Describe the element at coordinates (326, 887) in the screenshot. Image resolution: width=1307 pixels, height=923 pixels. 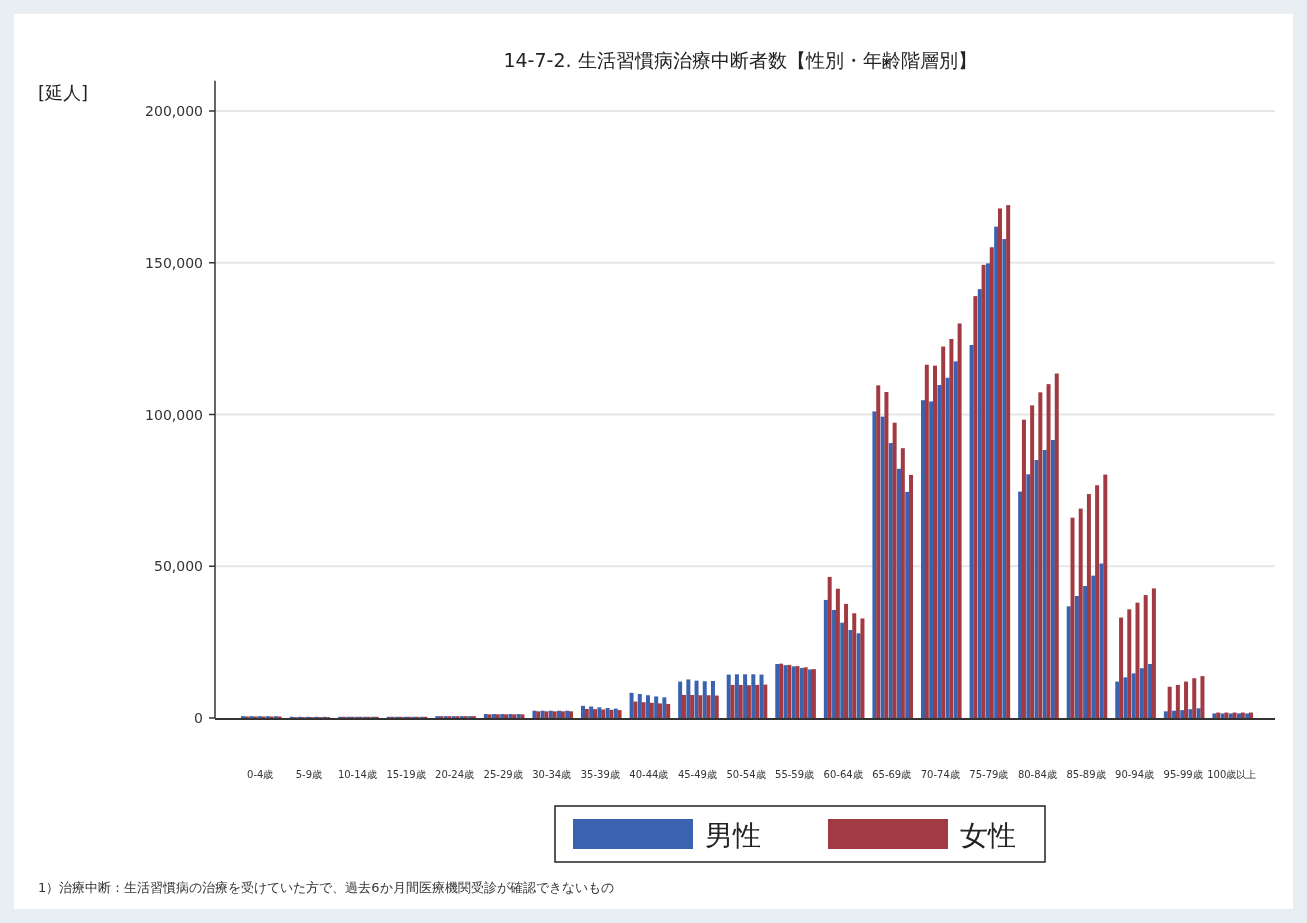
I see `text: 1）治療中断：生活習慣病の治療を受けていた方で、過去6か月間医療機関受診が確認できないもの` at that location.